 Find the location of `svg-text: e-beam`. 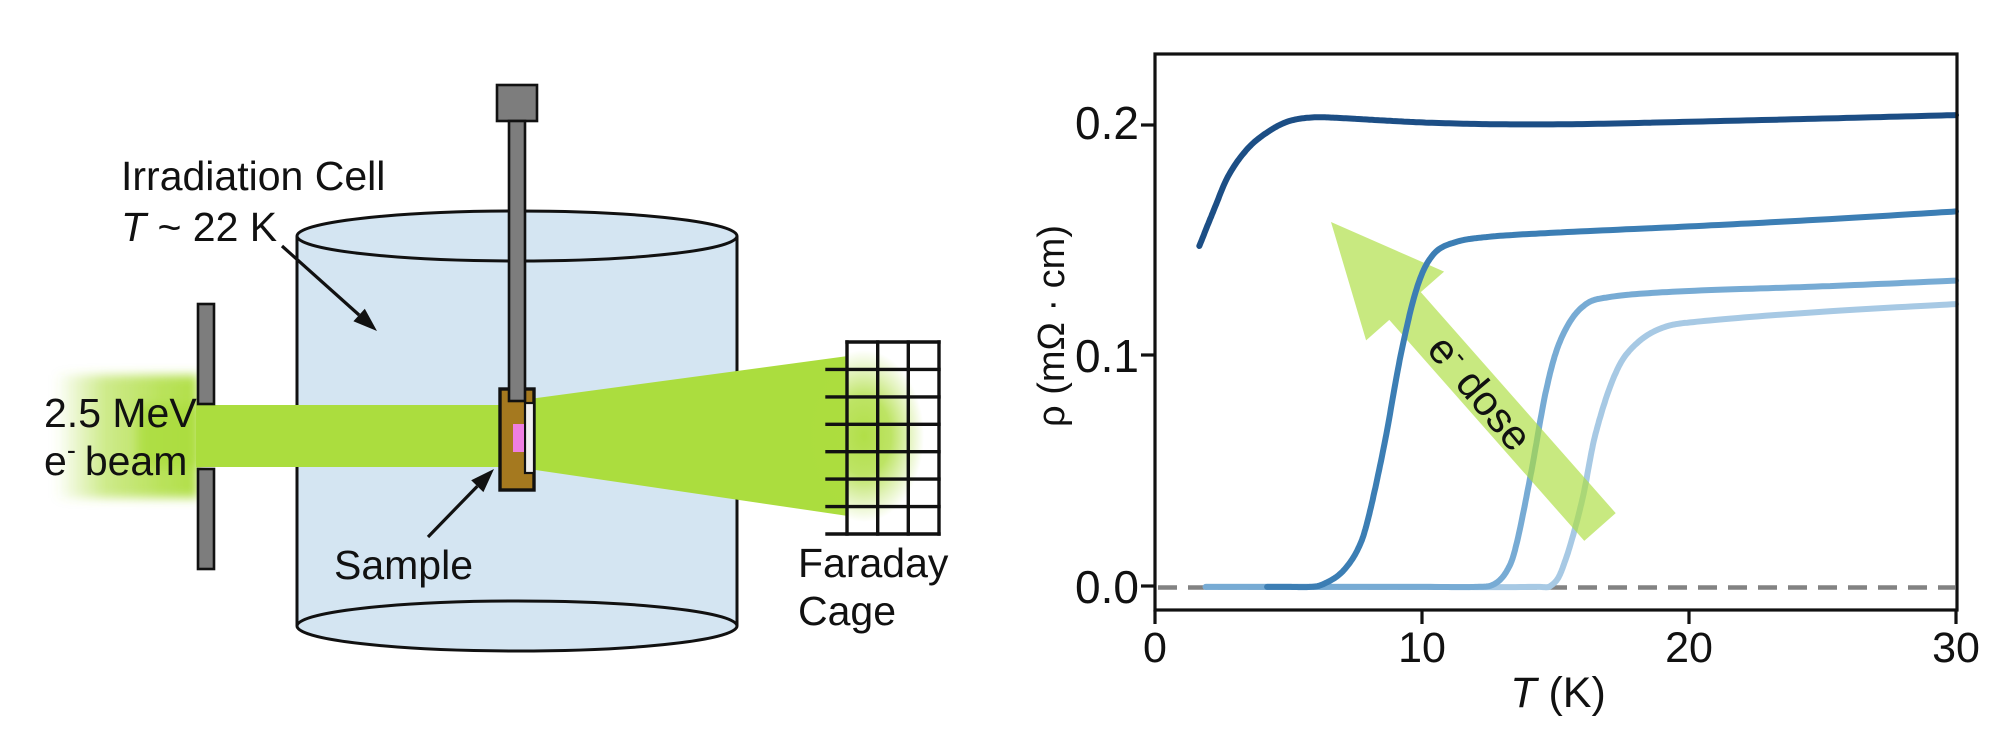

svg-text: e-beam is located at coordinates (115, 459).